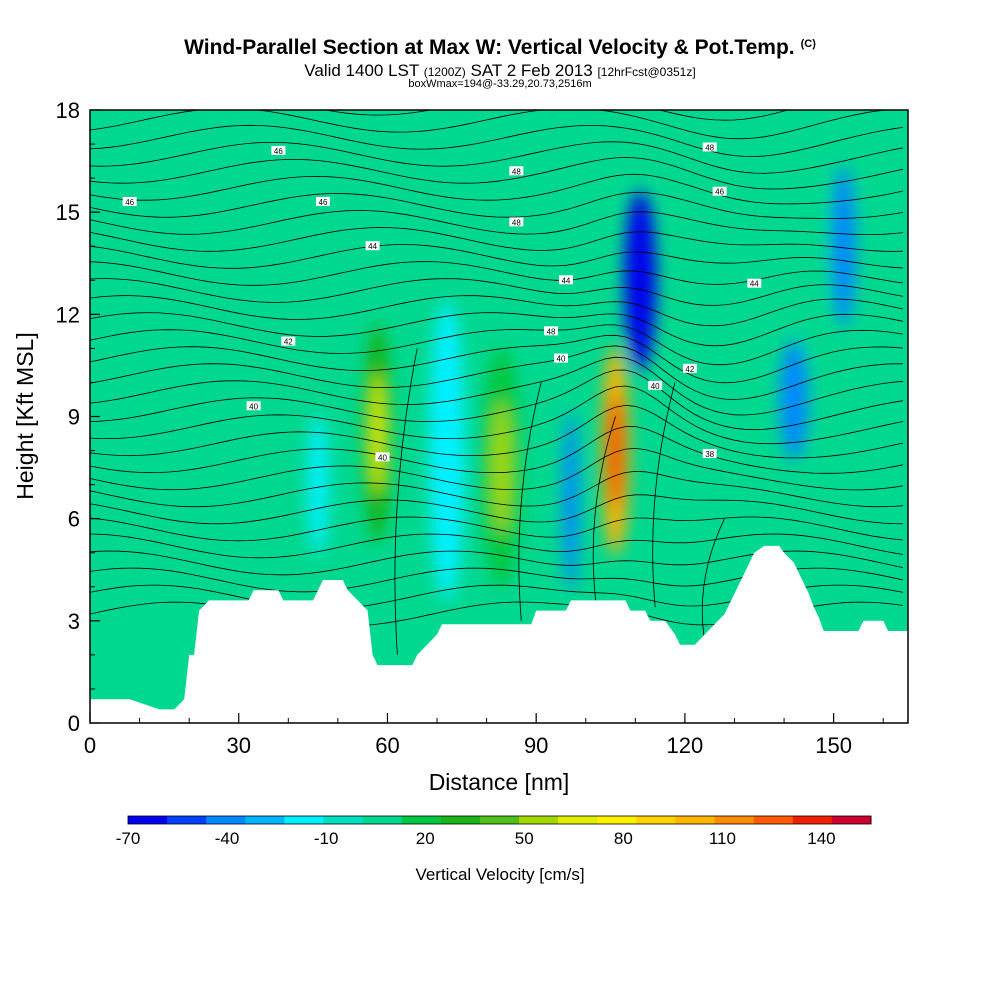  I want to click on svg-text: 38, so click(709, 454).